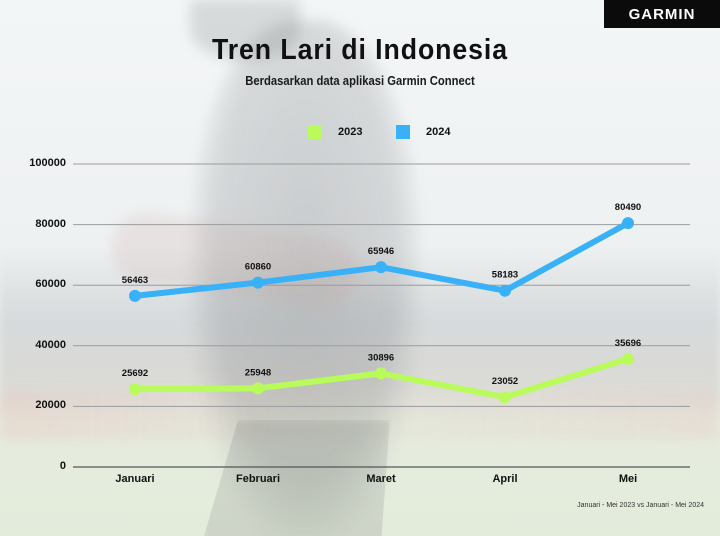  Describe the element at coordinates (403, 132) in the screenshot. I see `legend-swatch-2024` at that location.